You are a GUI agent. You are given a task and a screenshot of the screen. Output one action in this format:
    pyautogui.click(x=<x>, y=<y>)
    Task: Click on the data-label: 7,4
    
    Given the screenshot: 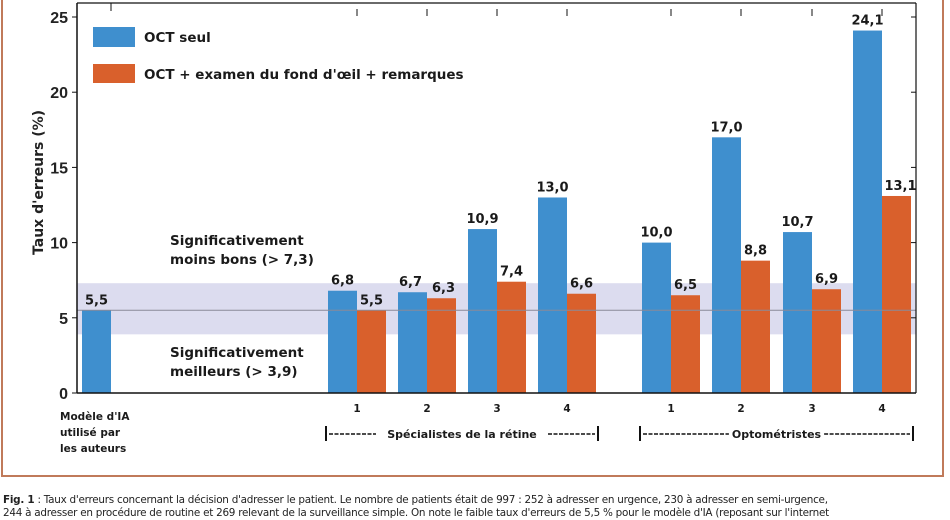 What is the action you would take?
    pyautogui.click(x=511, y=272)
    